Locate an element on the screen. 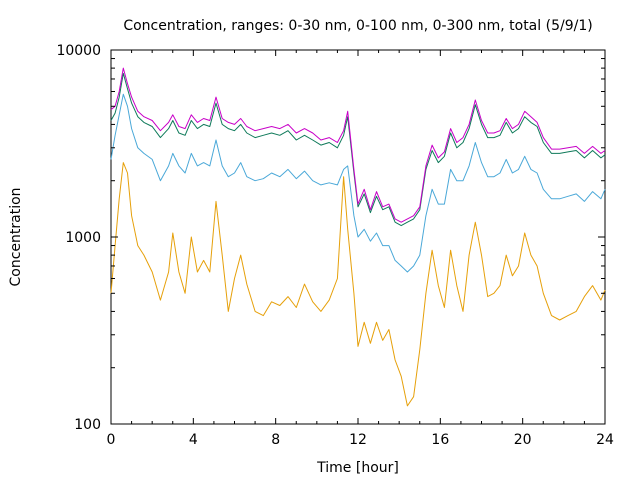 Image resolution: width=640 pixels, height=480 pixels. x-tick-label: 24 is located at coordinates (605, 440).